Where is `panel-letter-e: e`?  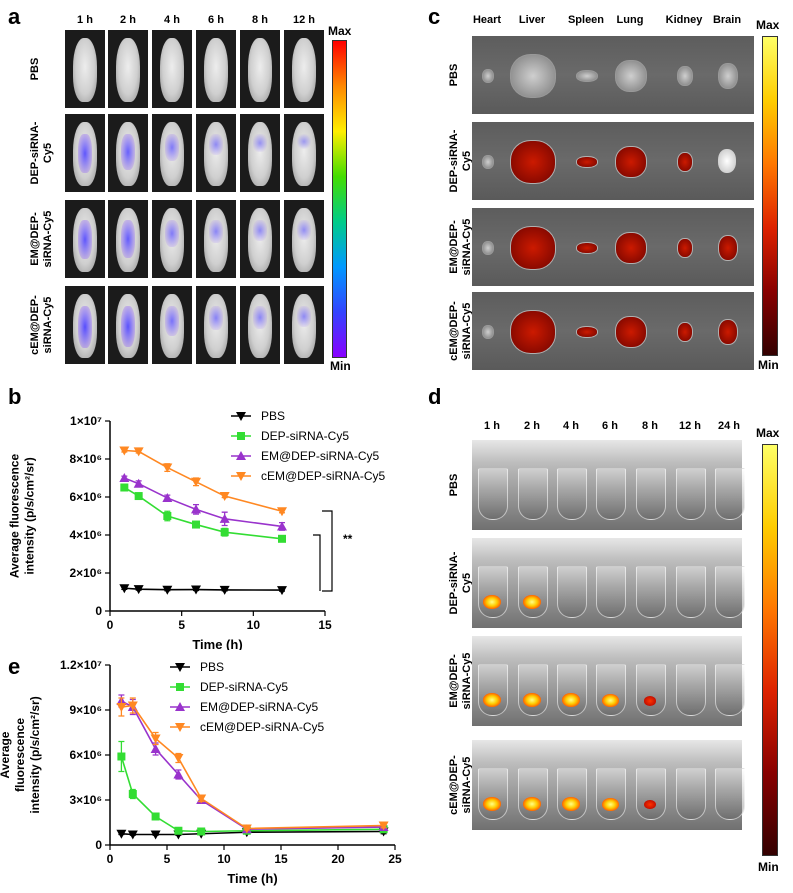 panel-letter-e: e is located at coordinates (14, 666).